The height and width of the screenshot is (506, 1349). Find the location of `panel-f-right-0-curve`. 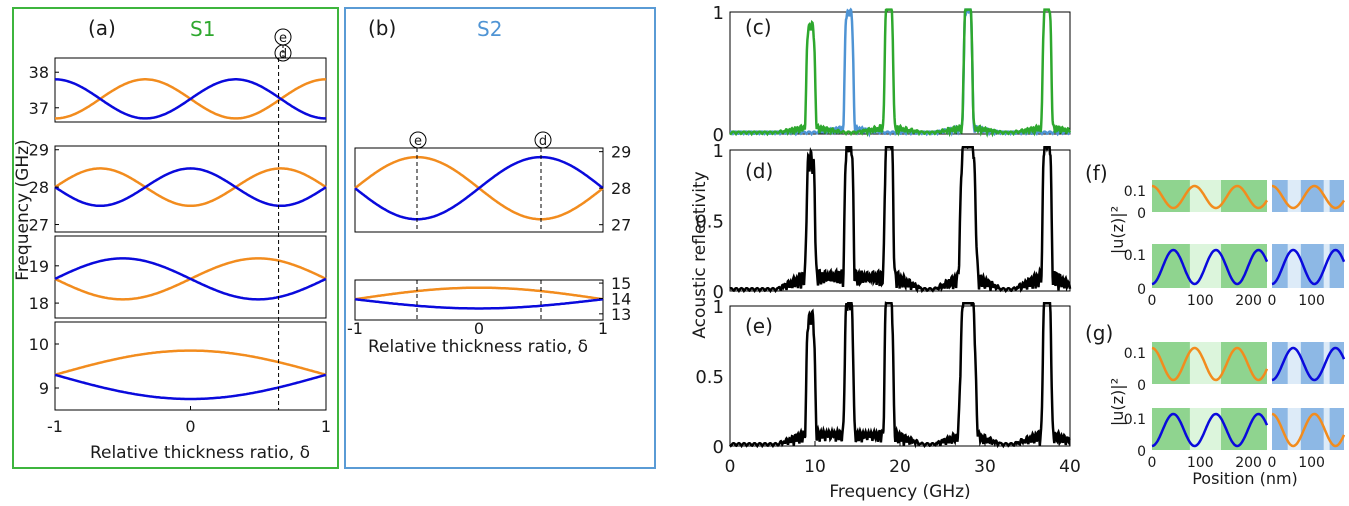

panel-f-right-0-curve is located at coordinates (1309, 197).